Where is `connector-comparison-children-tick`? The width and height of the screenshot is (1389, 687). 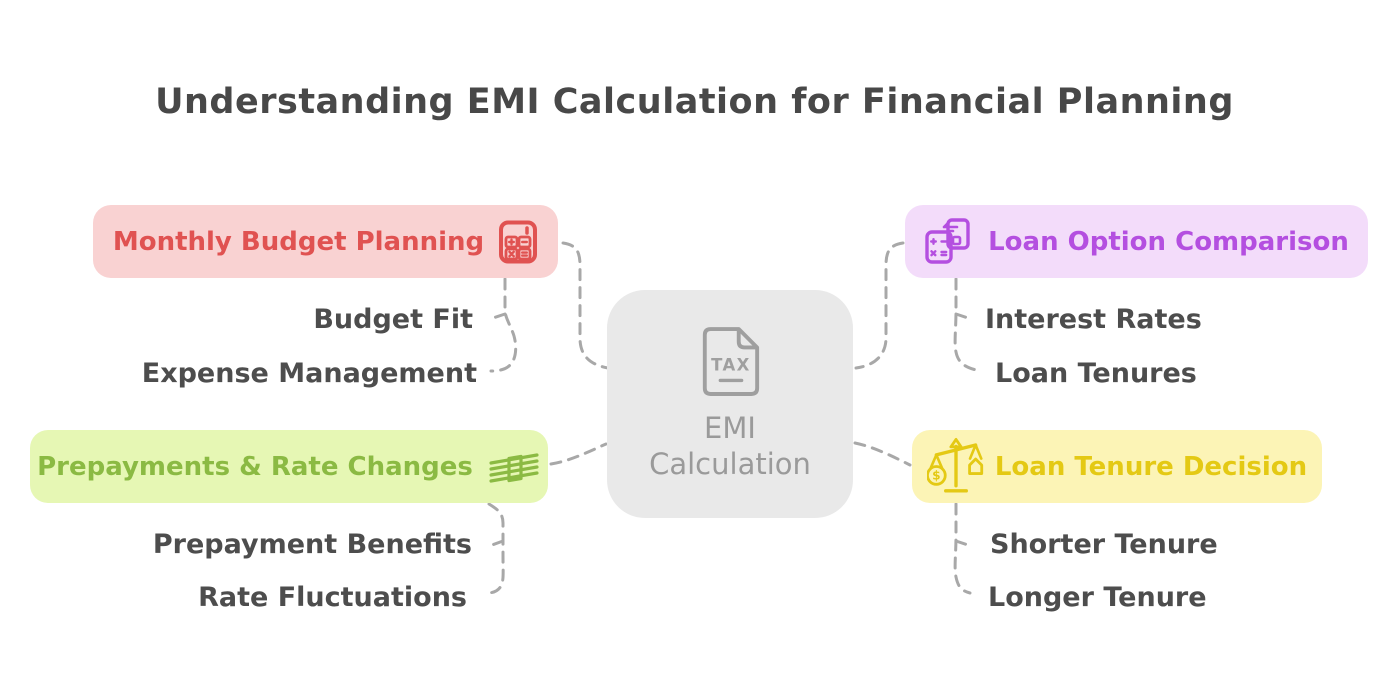 connector-comparison-children-tick is located at coordinates (962, 316).